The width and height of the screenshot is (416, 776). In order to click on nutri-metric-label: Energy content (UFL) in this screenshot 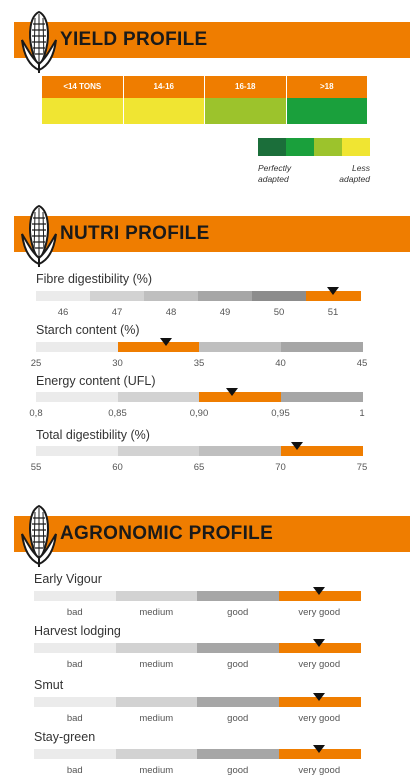, I will do `click(96, 381)`.